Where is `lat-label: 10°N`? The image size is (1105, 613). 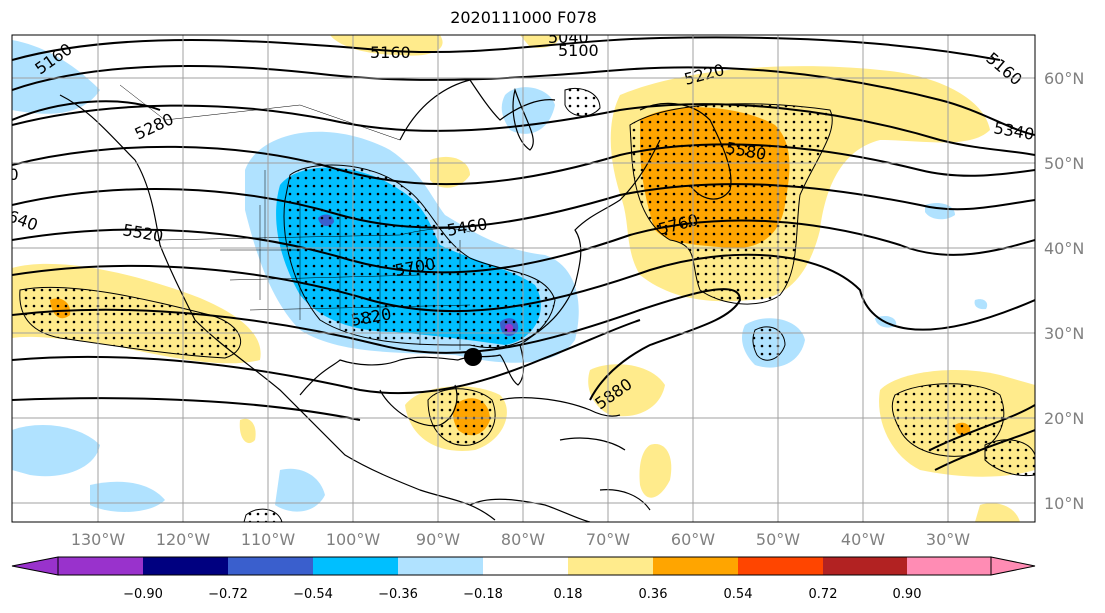 lat-label: 10°N is located at coordinates (1064, 503).